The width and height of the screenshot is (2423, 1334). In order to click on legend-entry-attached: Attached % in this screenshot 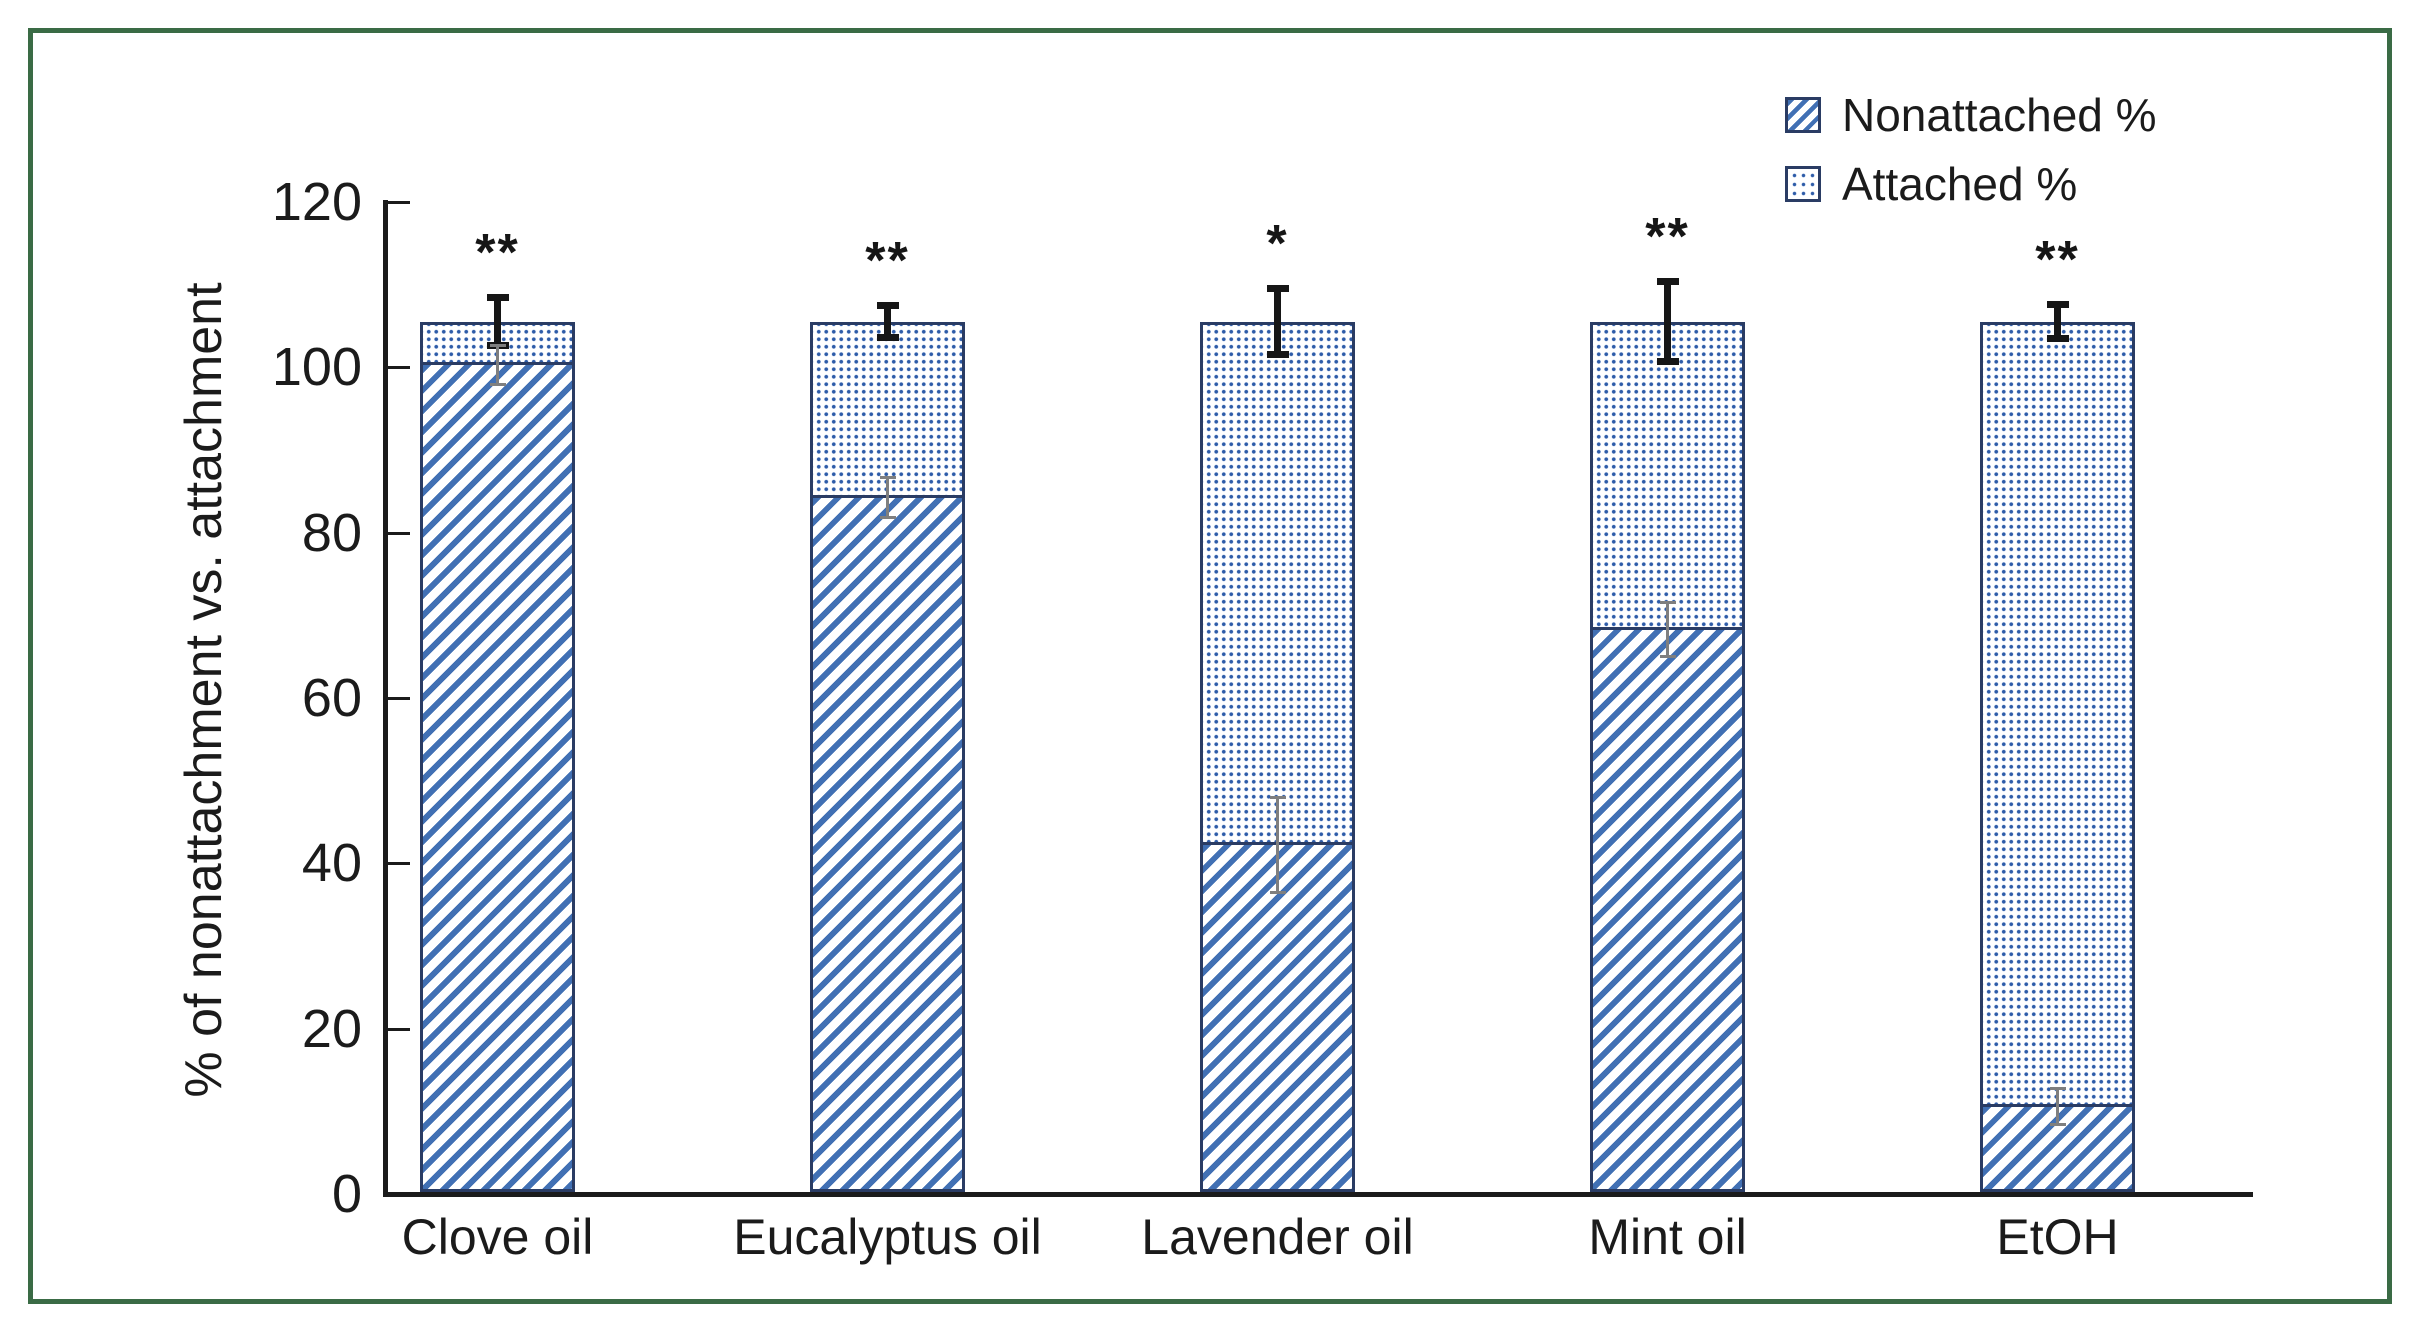, I will do `click(1971, 184)`.